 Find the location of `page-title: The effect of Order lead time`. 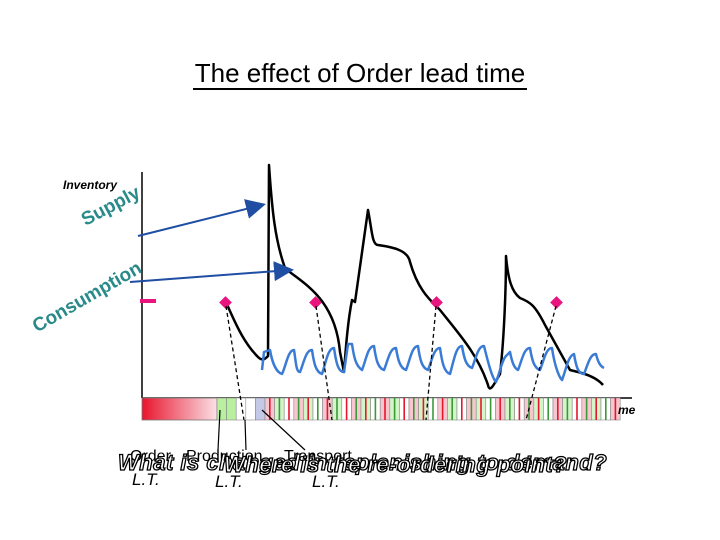

page-title: The effect of Order lead time is located at coordinates (360, 74).